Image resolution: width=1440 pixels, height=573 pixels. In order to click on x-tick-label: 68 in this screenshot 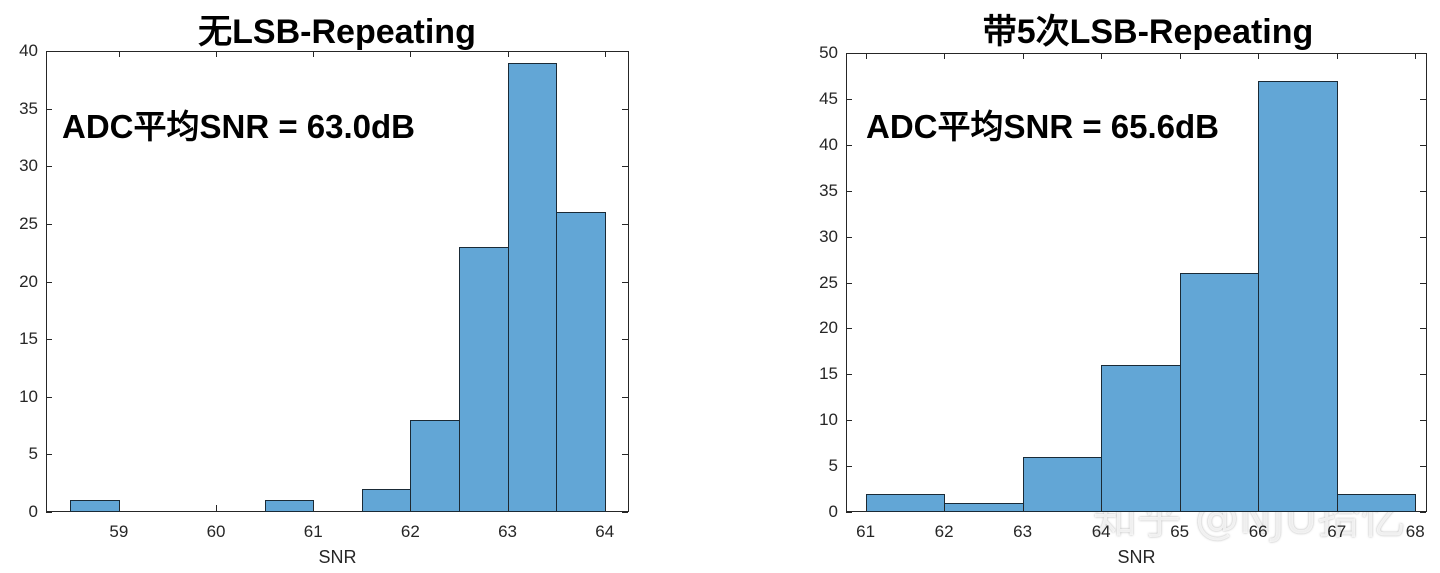, I will do `click(1415, 531)`.